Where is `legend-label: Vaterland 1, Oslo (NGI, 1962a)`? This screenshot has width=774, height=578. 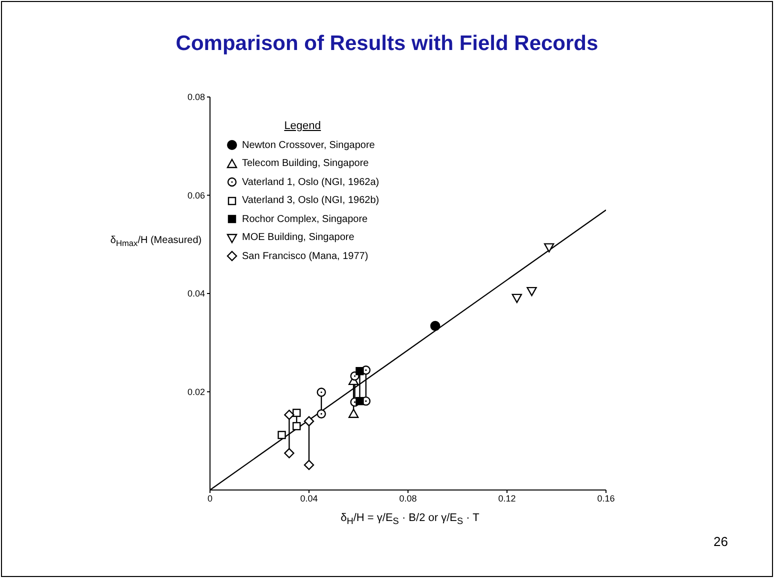 legend-label: Vaterland 1, Oslo (NGI, 1962a) is located at coordinates (311, 182).